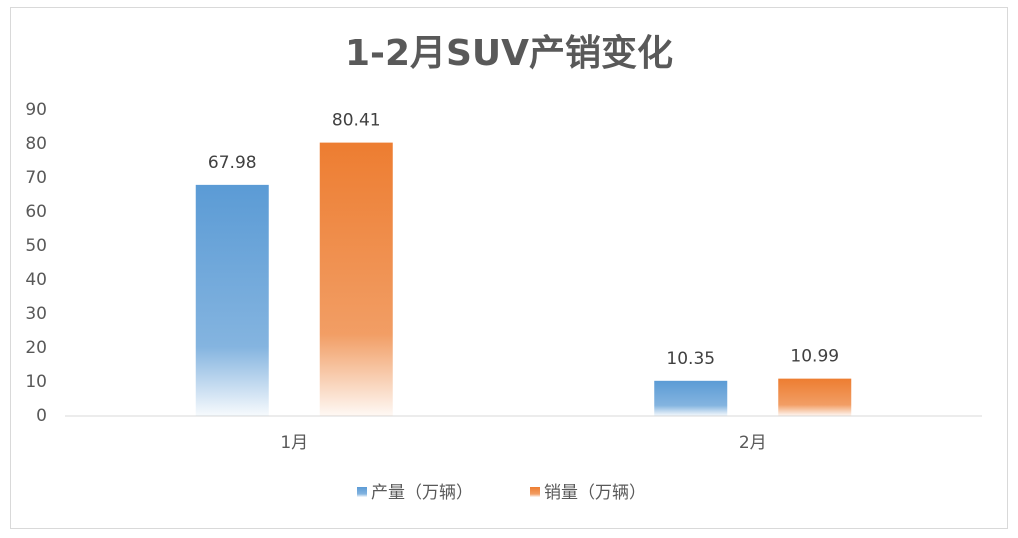 Image resolution: width=1018 pixels, height=538 pixels. What do you see at coordinates (509, 53) in the screenshot?
I see `chart-title: 1-2月SUV产销变化` at bounding box center [509, 53].